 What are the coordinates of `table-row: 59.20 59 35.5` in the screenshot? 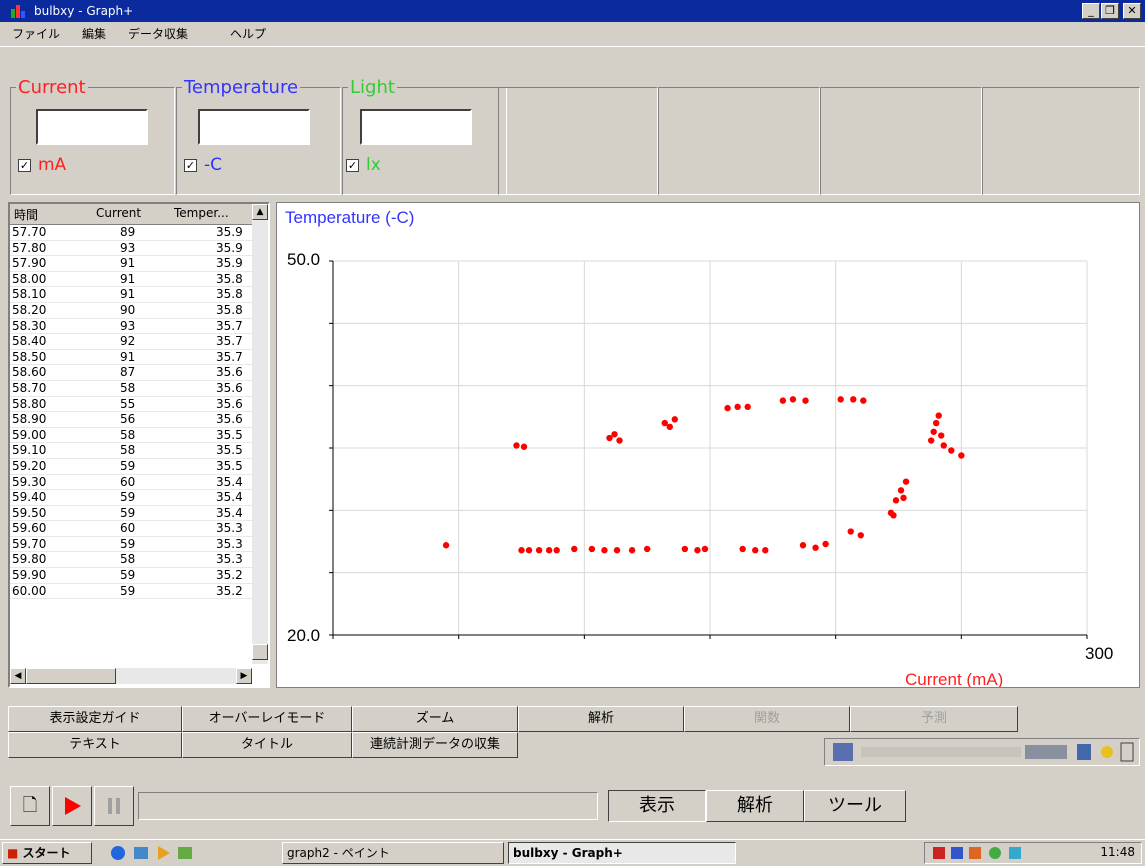 It's located at (131, 467).